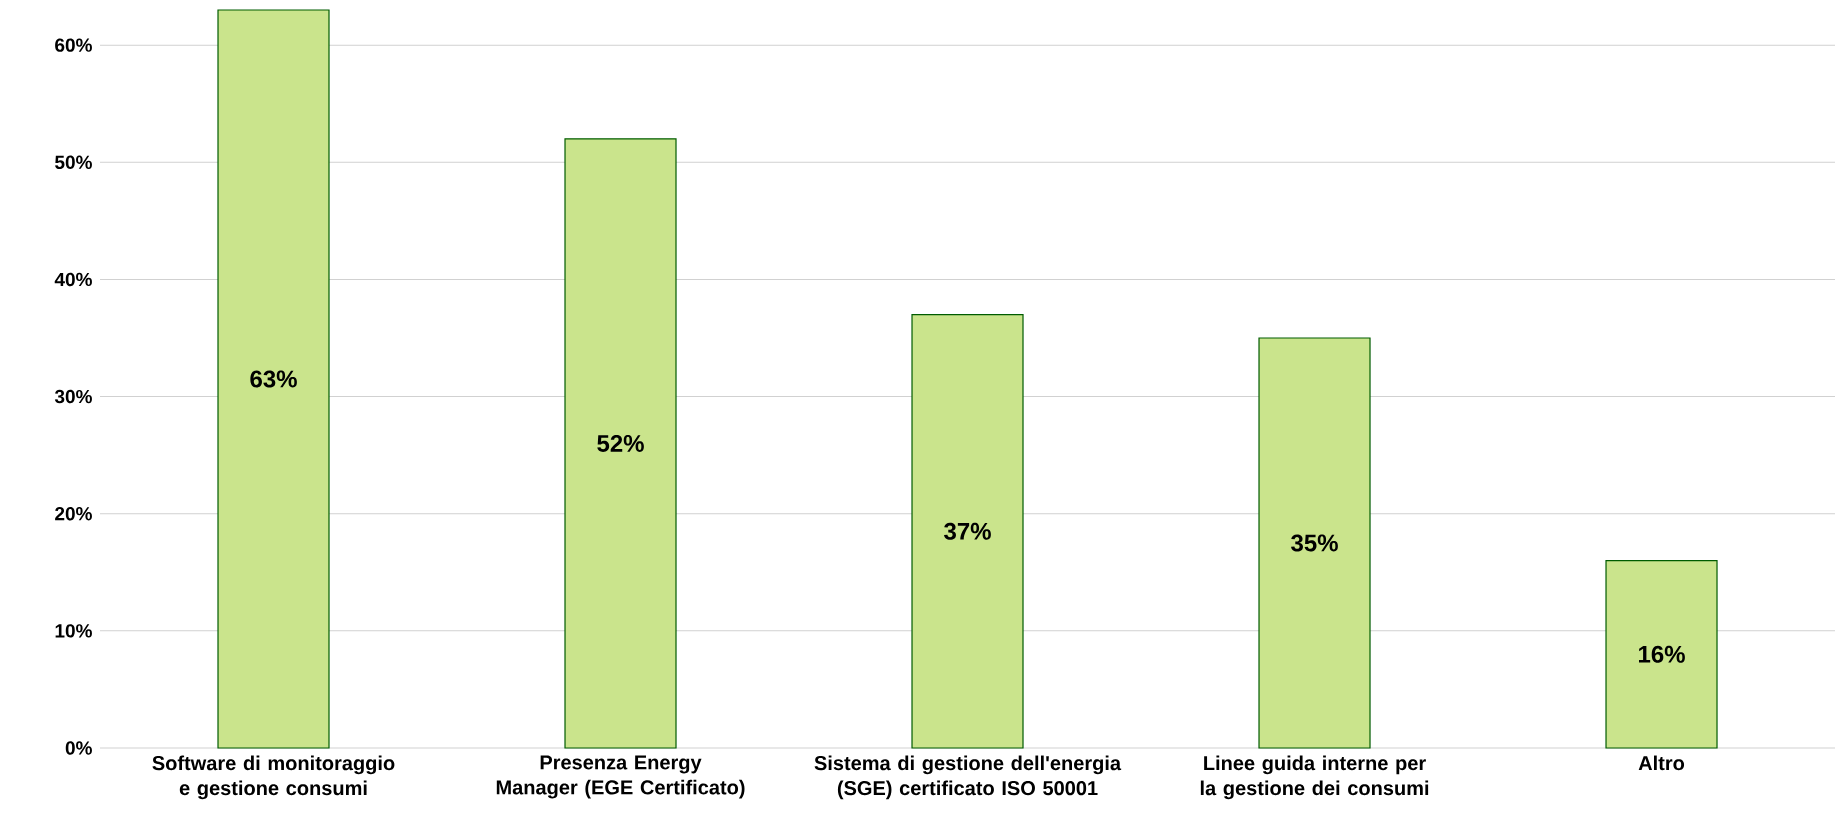  I want to click on x-tick-label: Software di monitoraggio e gestione consumi, so click(273, 777).